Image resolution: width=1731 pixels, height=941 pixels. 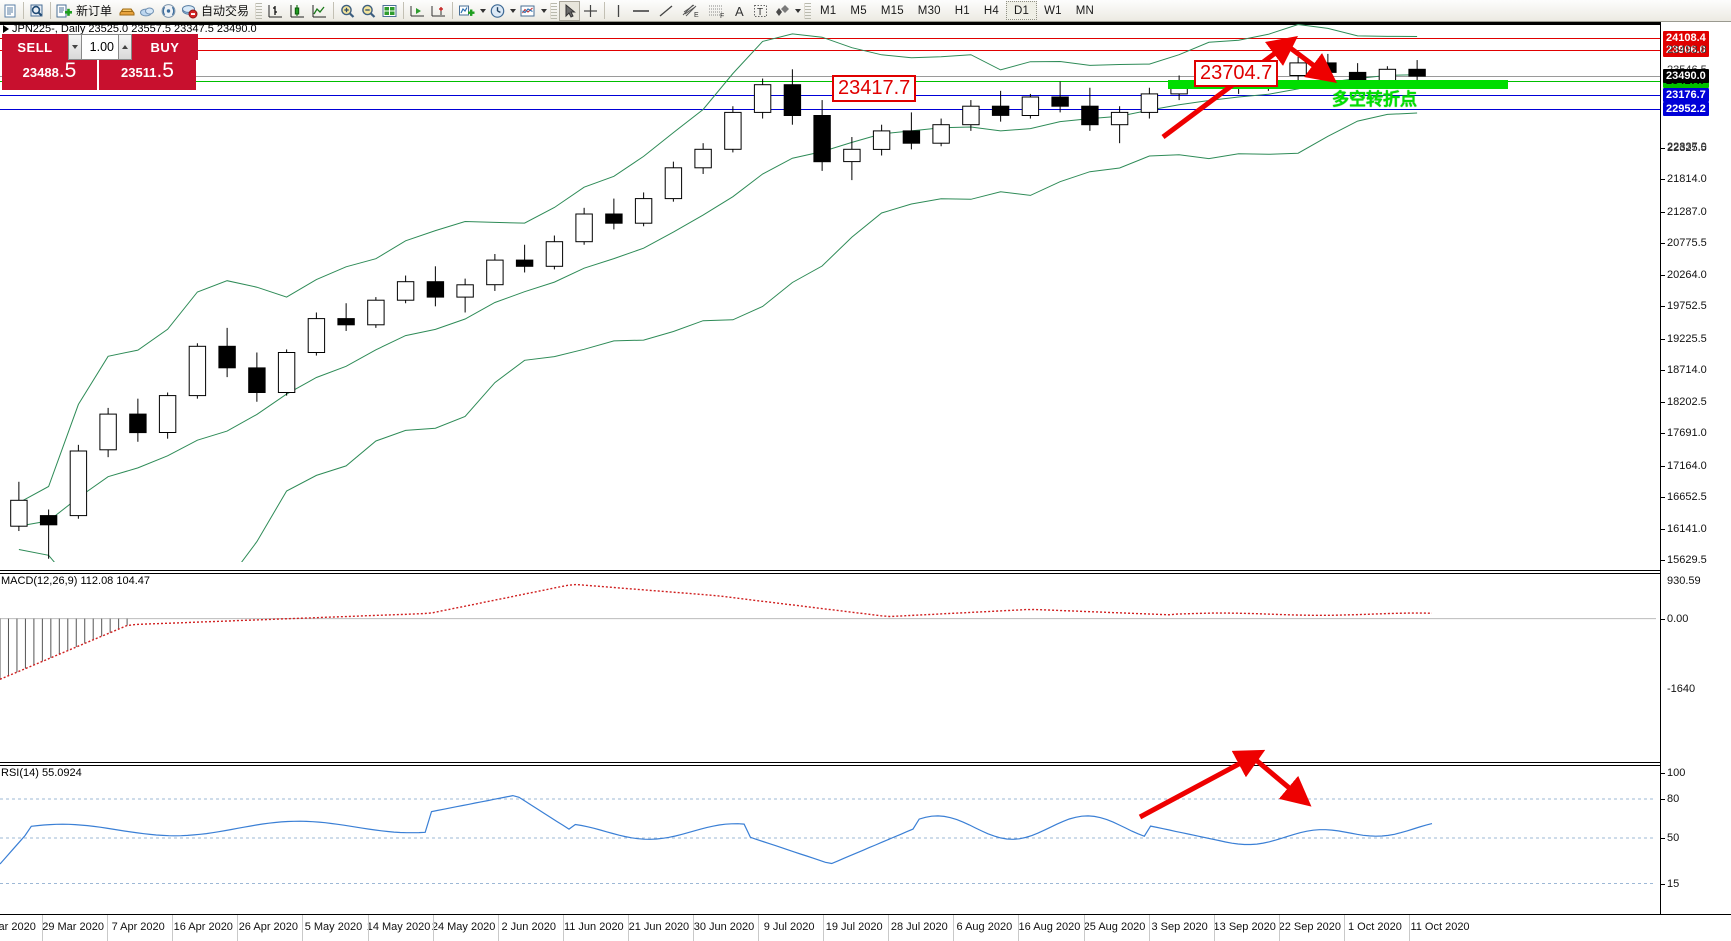 I want to click on volume-input: 1.00, so click(x=100, y=47).